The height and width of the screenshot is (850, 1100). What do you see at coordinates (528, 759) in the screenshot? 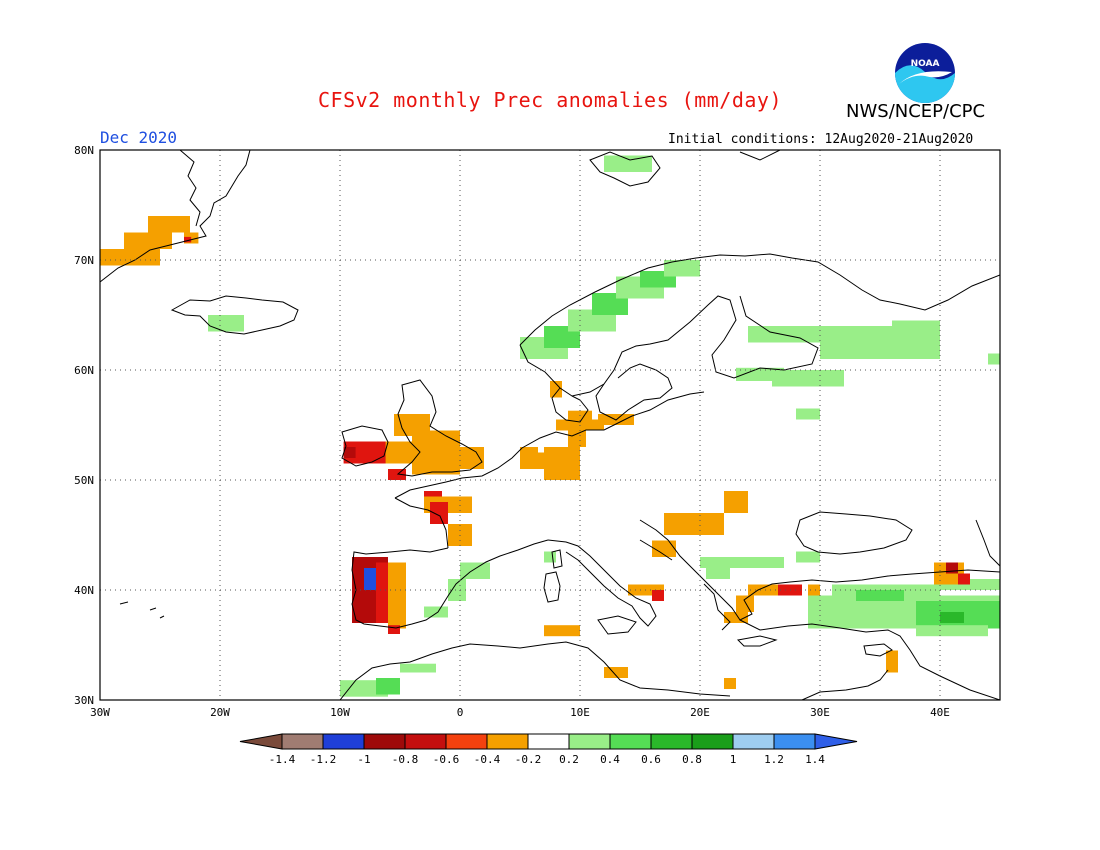
I see `colorbar-tick-label: -0.2` at bounding box center [528, 759].